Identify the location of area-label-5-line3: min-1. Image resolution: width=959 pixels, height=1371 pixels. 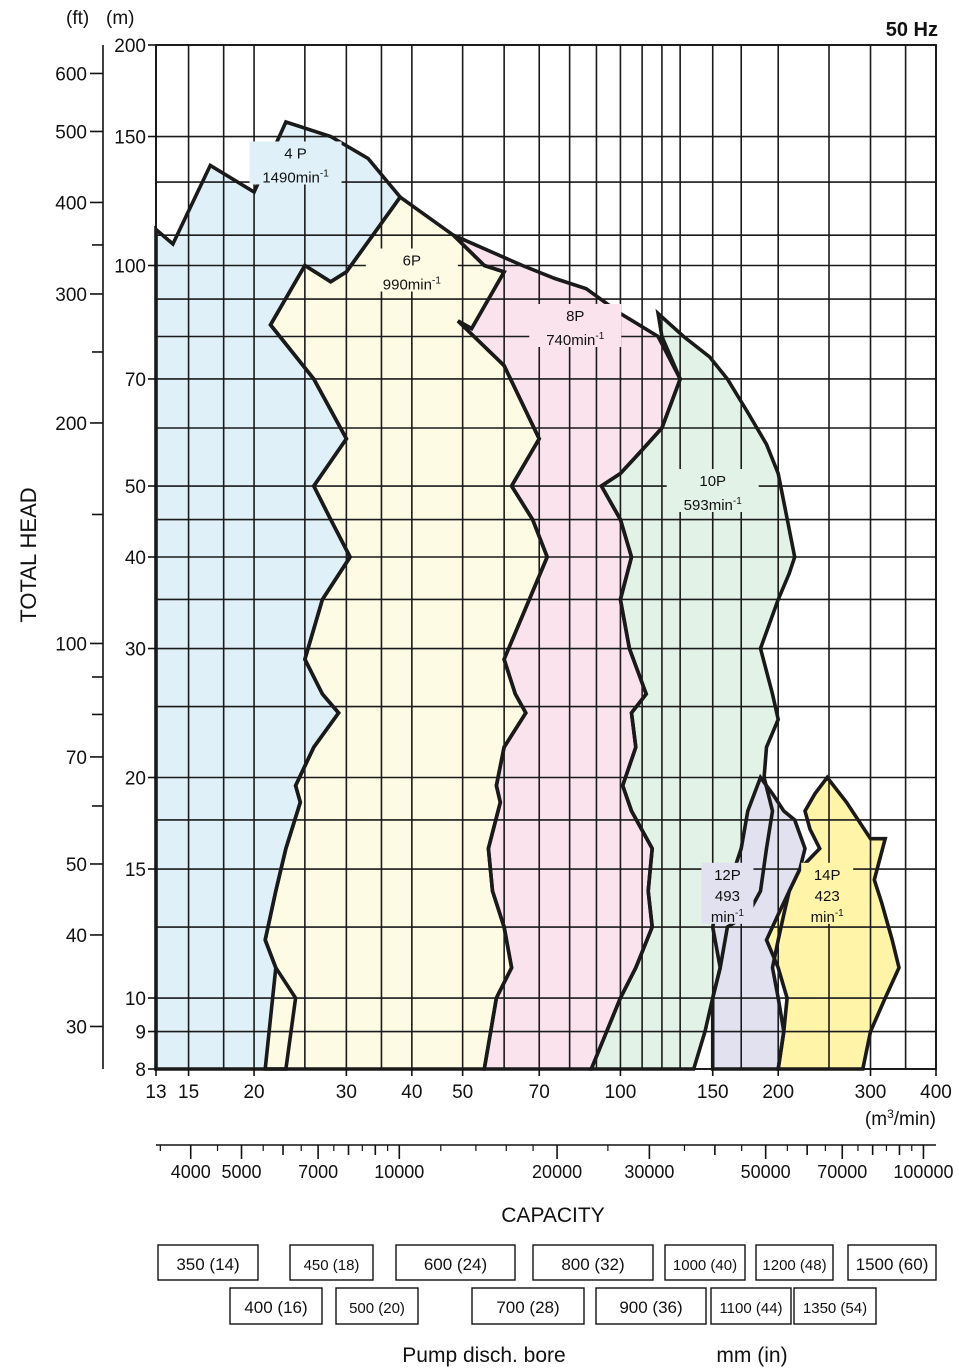
(728, 917).